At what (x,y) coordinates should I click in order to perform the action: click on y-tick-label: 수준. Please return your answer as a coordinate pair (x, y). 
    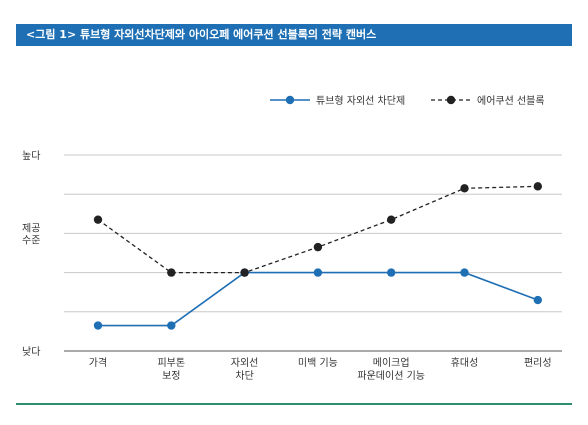
    Looking at the image, I should click on (31, 240).